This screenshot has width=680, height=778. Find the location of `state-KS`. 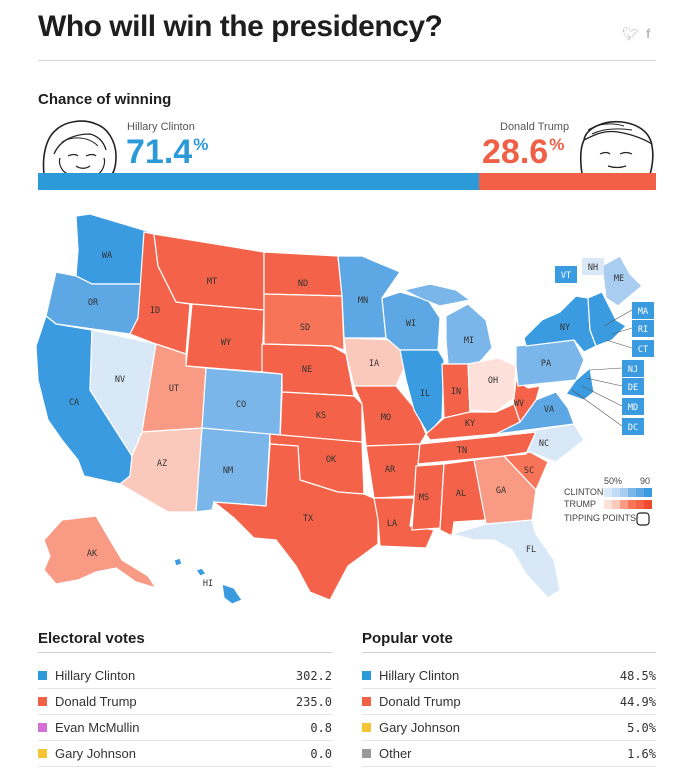

state-KS is located at coordinates (321, 417).